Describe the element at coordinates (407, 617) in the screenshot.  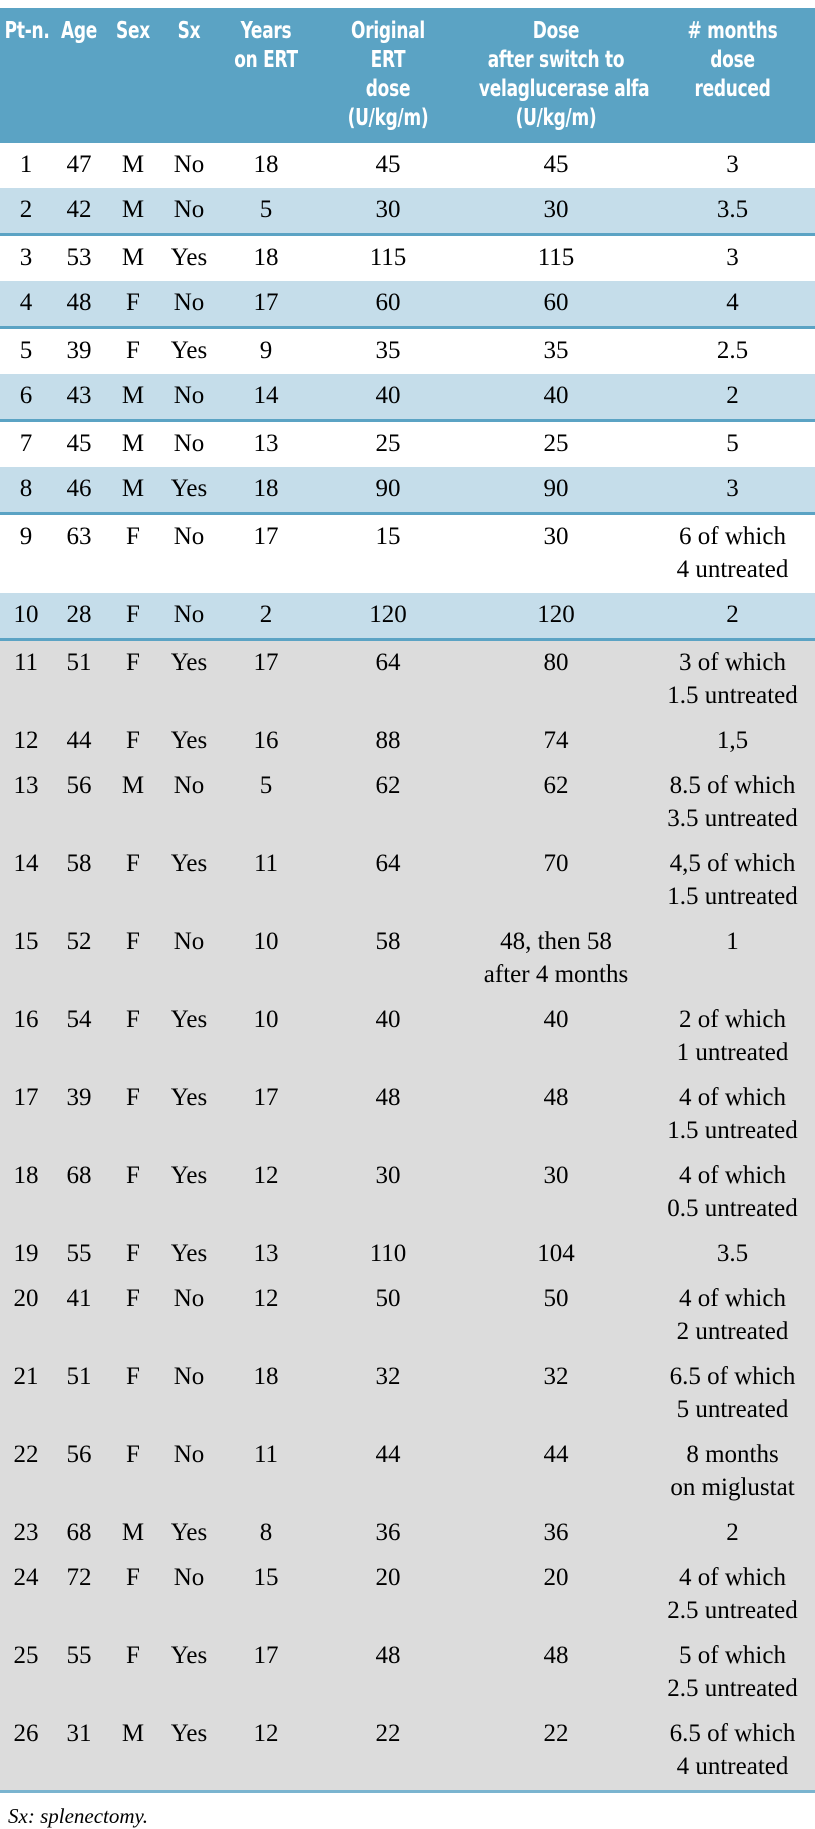
I see `table-row: 10 28 F No 2 120 120 2` at that location.